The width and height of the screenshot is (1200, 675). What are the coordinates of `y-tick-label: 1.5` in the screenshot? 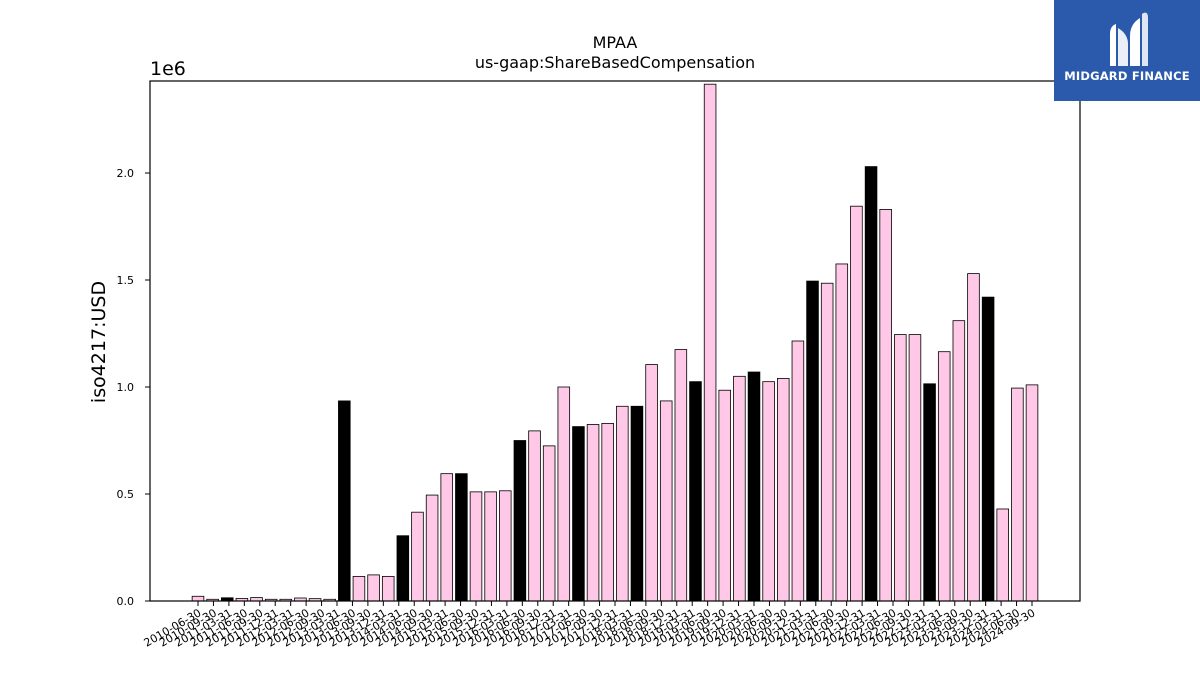 It's located at (126, 280).